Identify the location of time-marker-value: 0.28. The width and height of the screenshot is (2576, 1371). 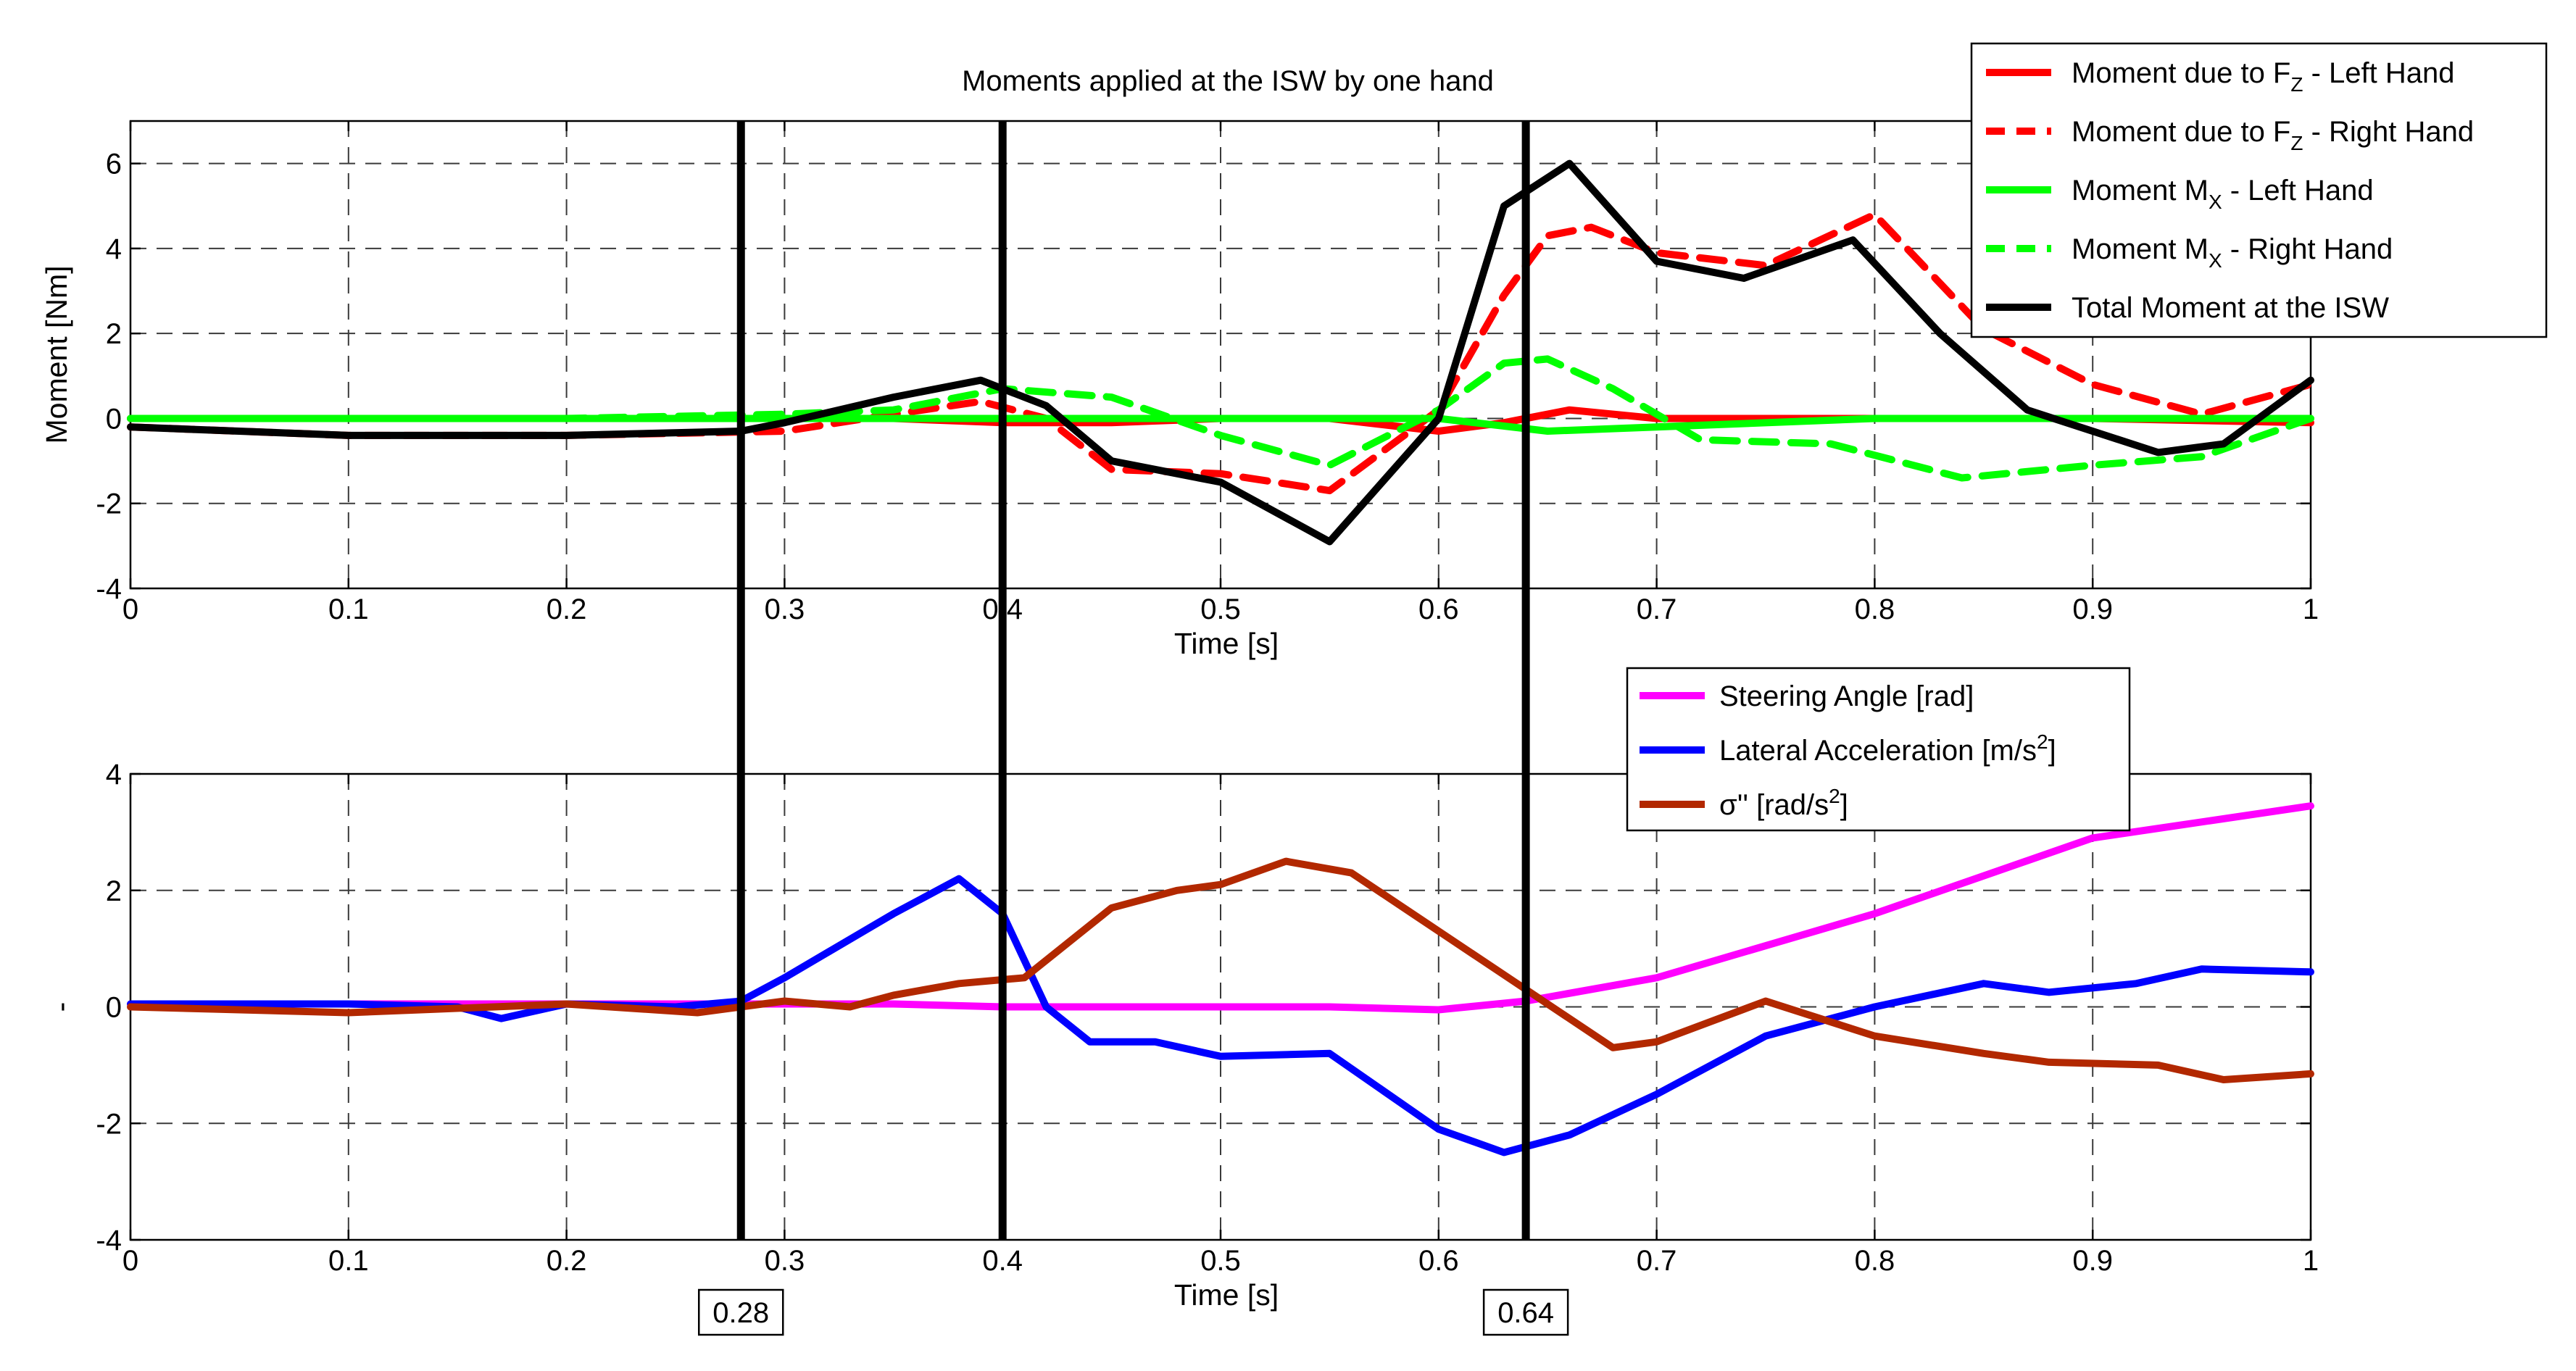
(740, 1313).